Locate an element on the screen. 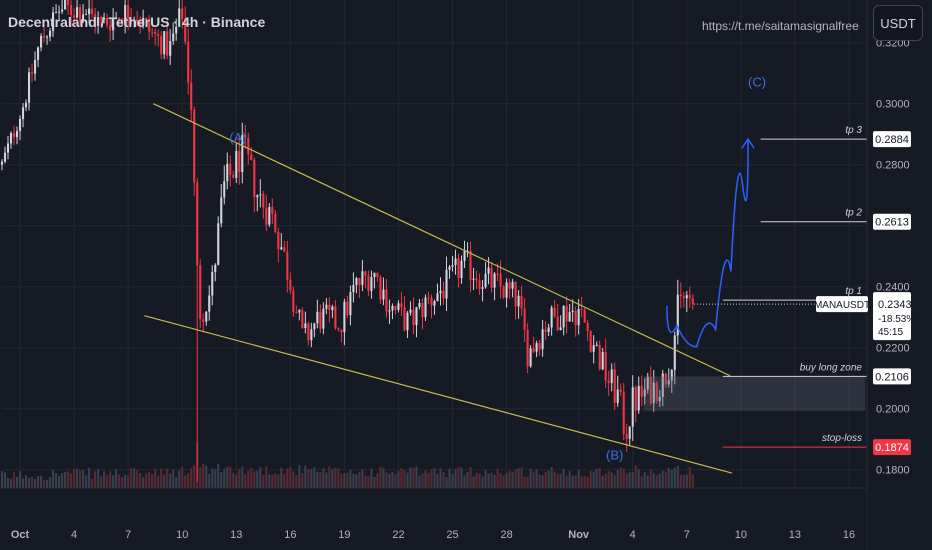  level-name-label: tp 1 is located at coordinates (853, 291).